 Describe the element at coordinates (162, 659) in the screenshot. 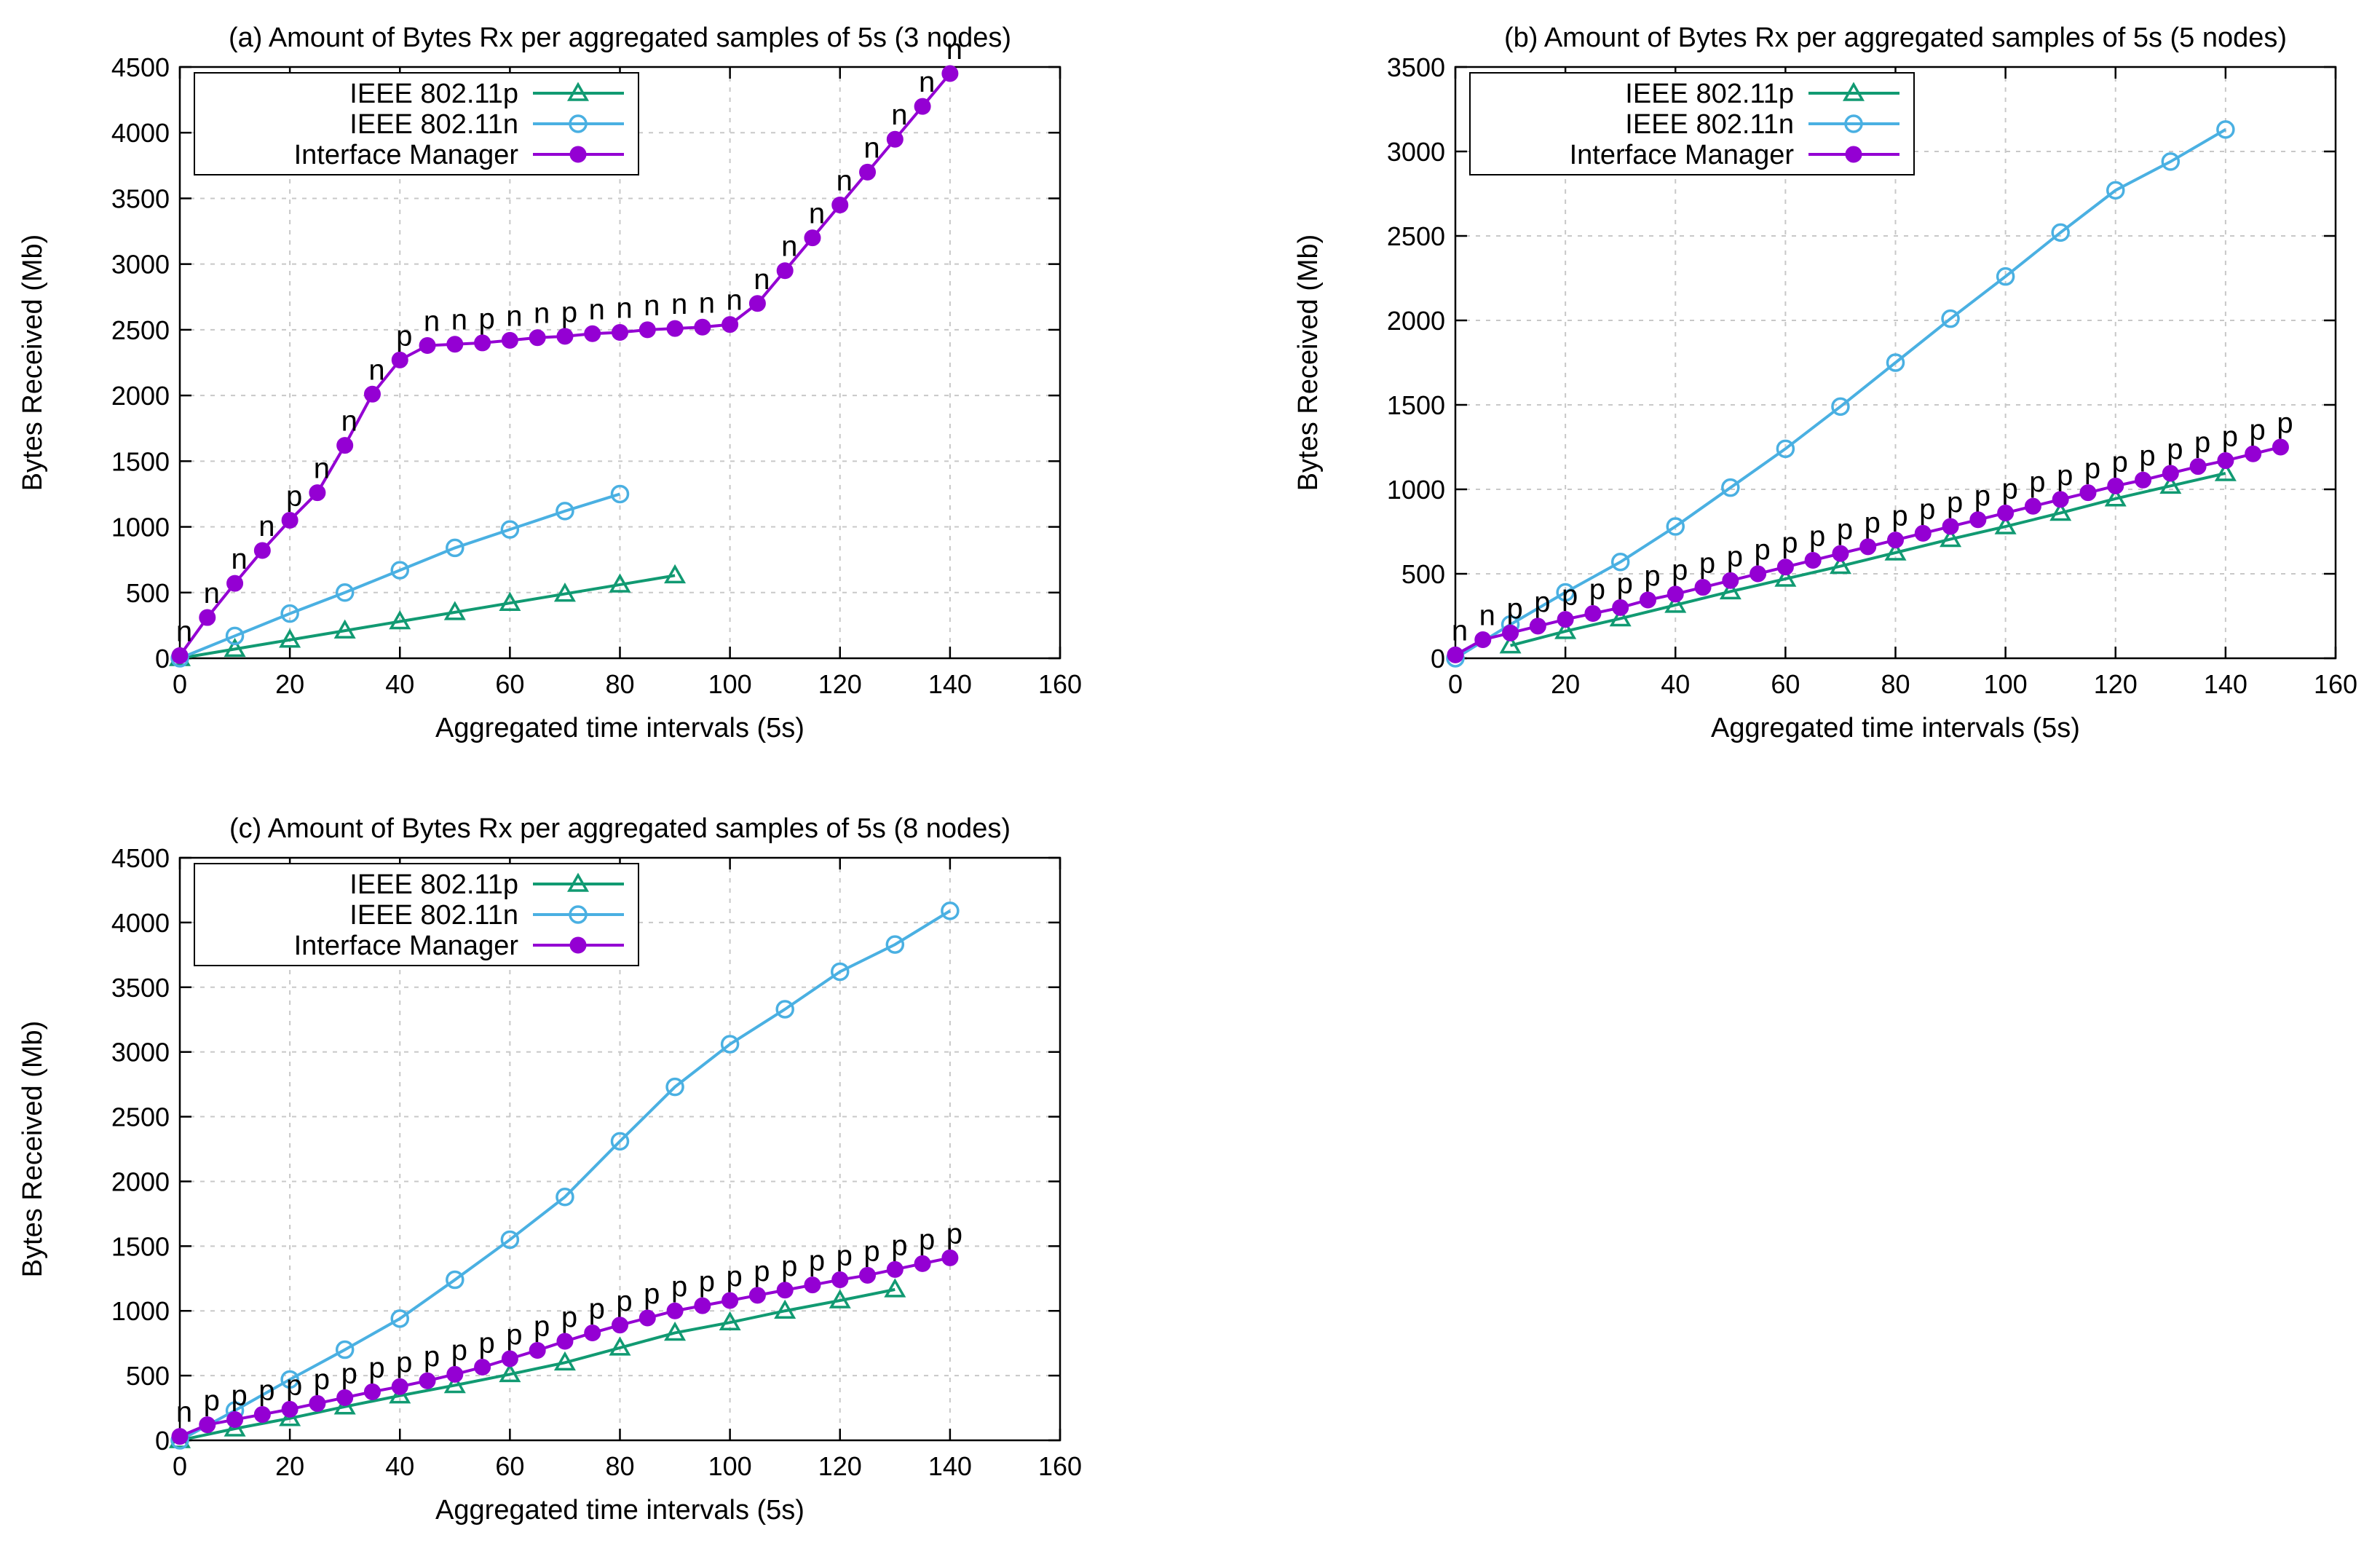

I see `y-tick-label: 0` at that location.